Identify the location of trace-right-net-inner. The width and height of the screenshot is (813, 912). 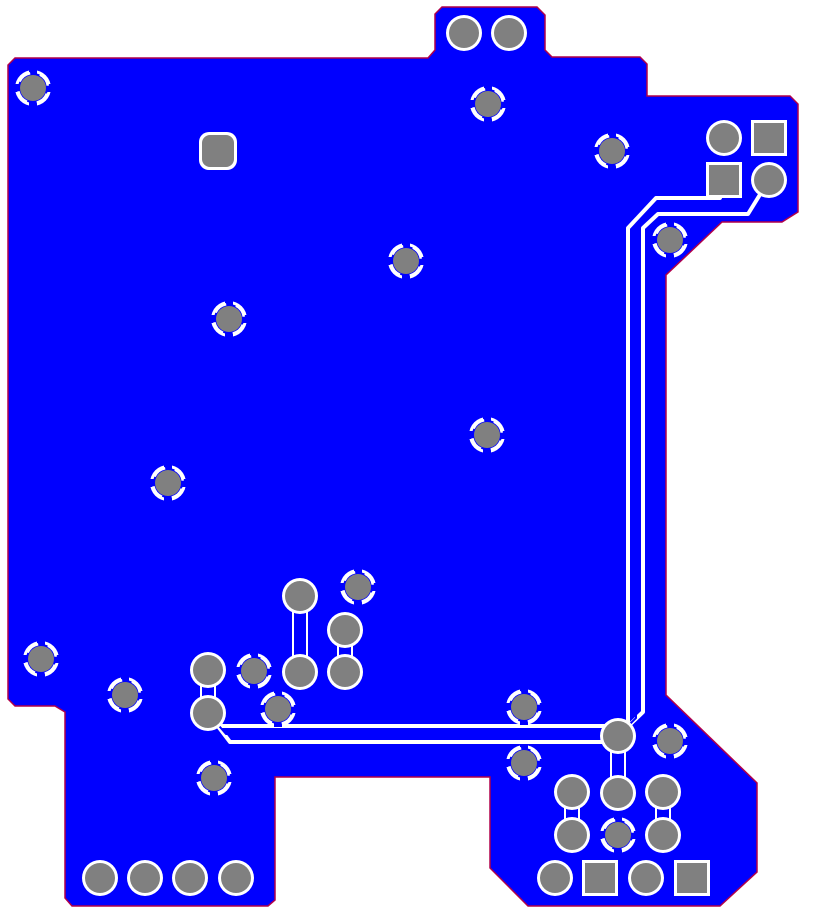
(693, 458).